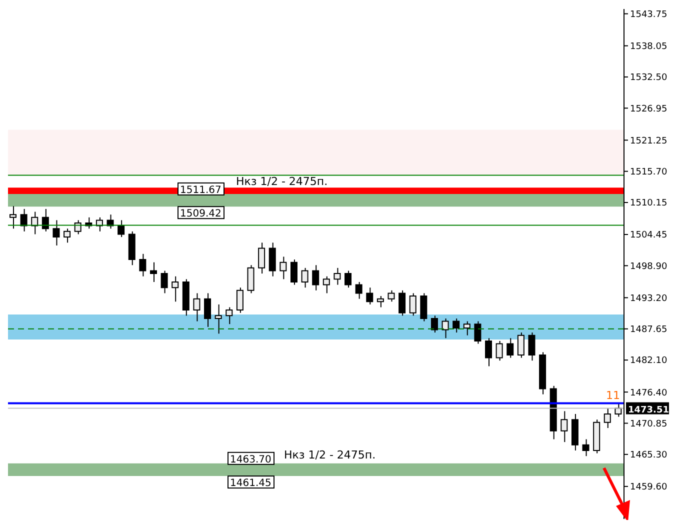  What do you see at coordinates (649, 424) in the screenshot?
I see `y-tick-label: 1470.85` at bounding box center [649, 424].